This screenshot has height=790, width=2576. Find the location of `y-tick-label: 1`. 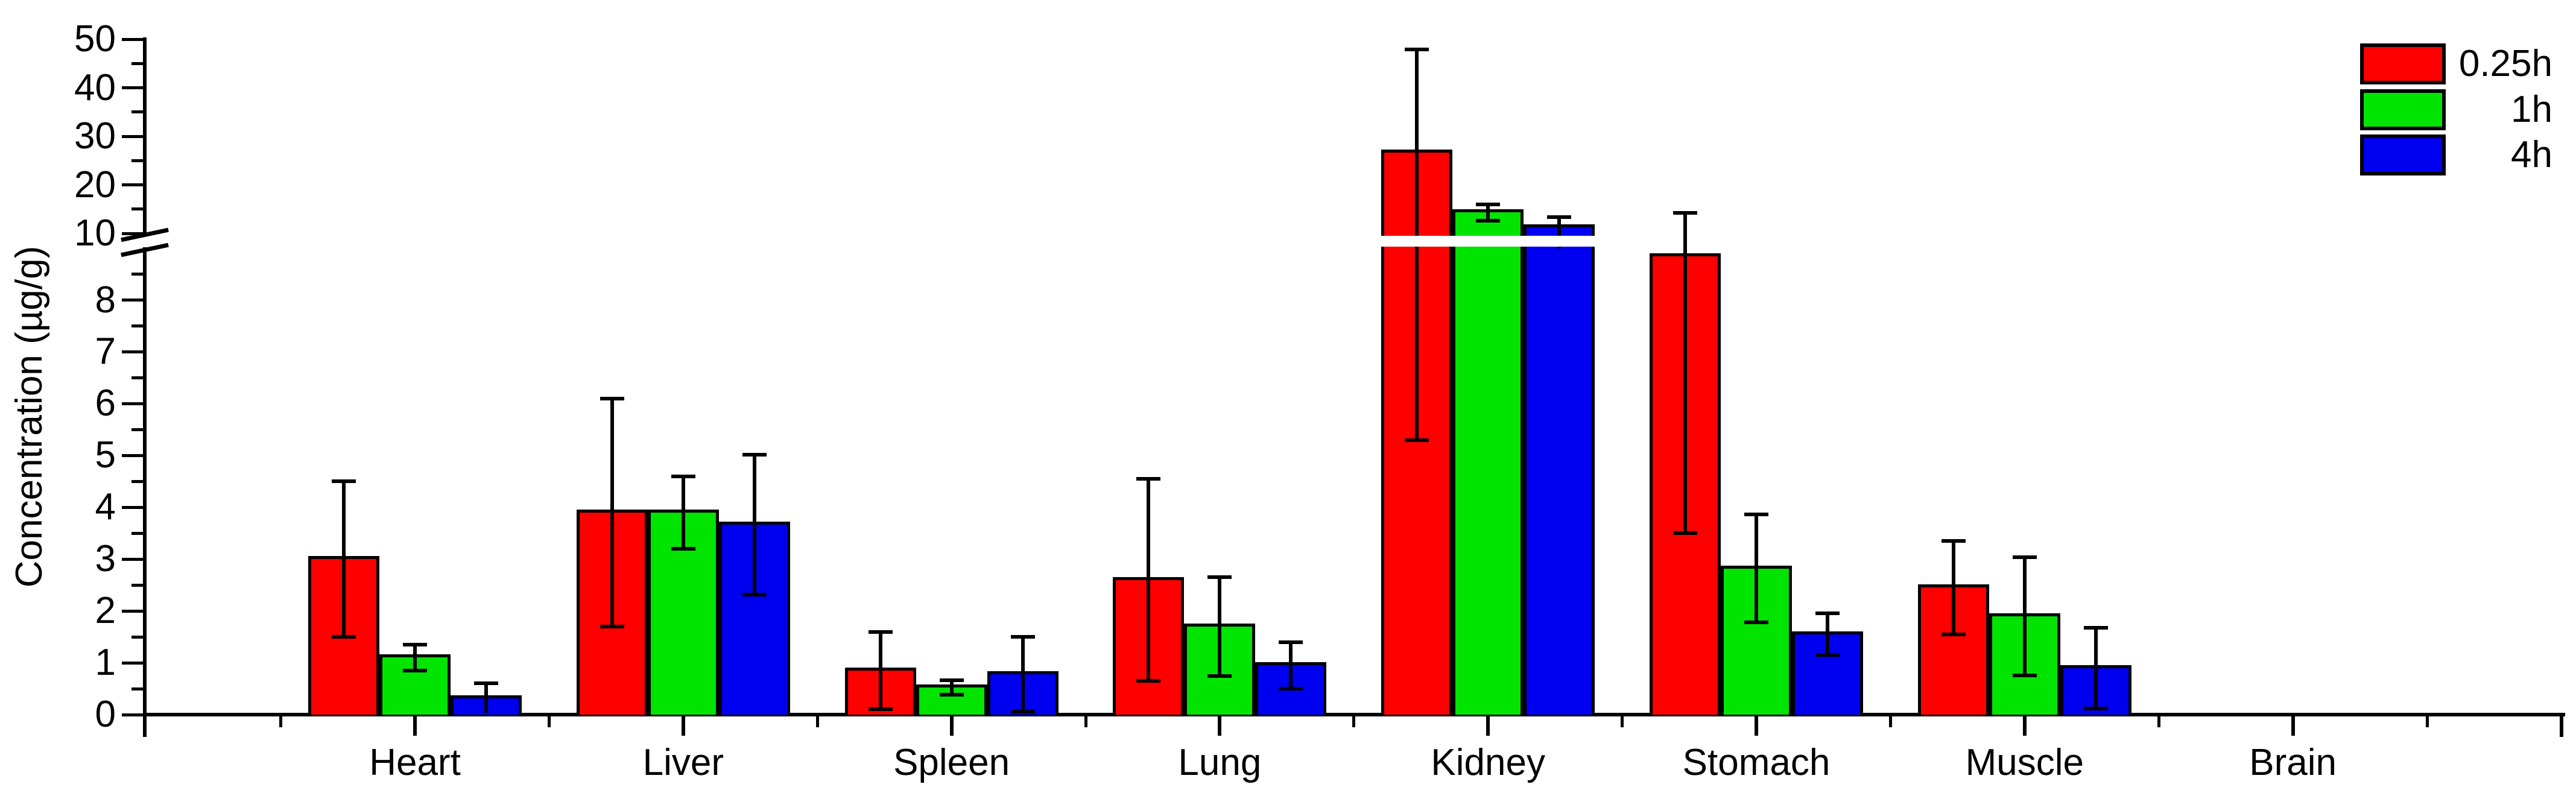

y-tick-label: 1 is located at coordinates (105, 663).